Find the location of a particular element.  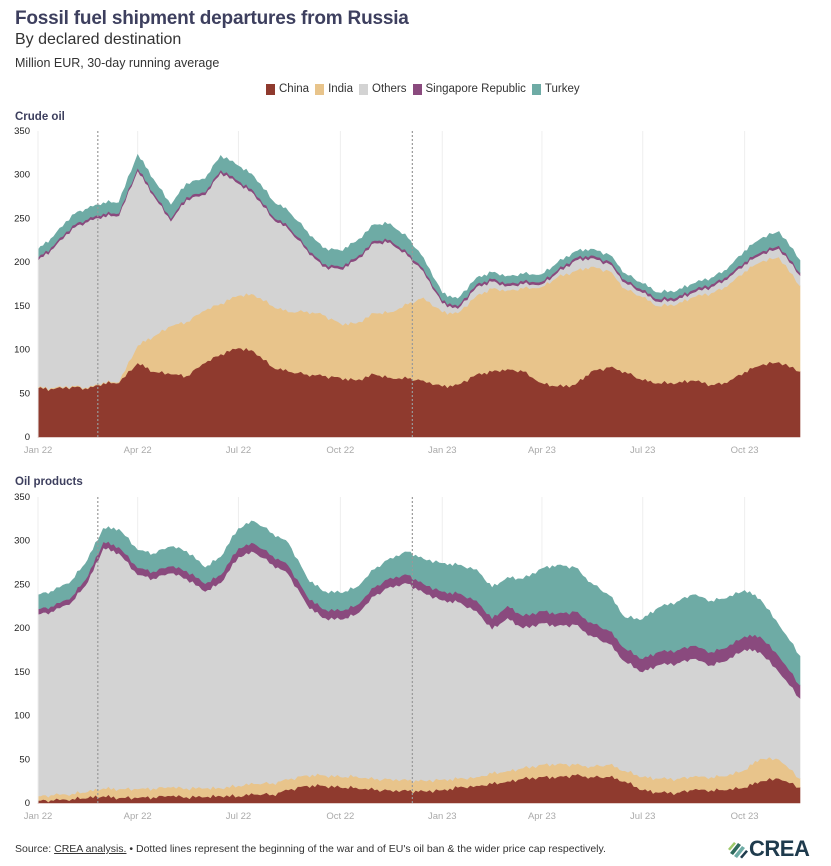

legend-swatch-singapore is located at coordinates (417, 89).